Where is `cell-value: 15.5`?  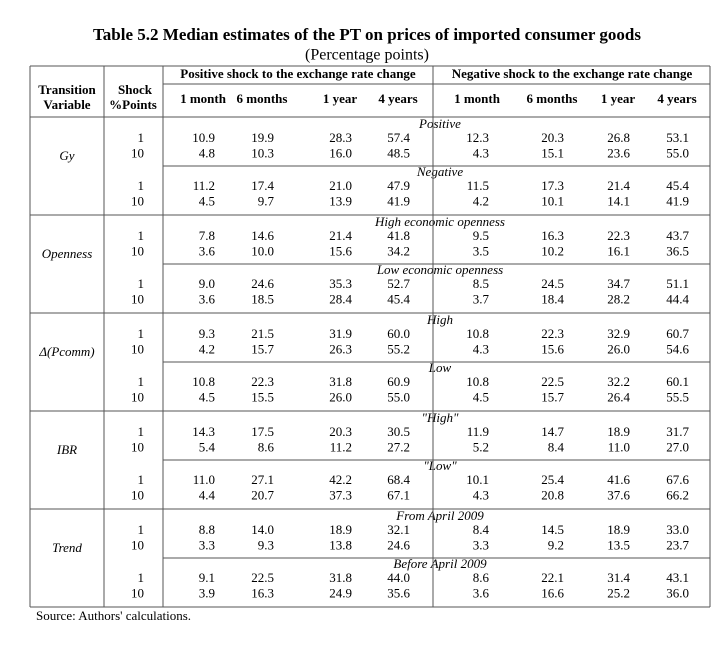
cell-value: 15.5 is located at coordinates (262, 396).